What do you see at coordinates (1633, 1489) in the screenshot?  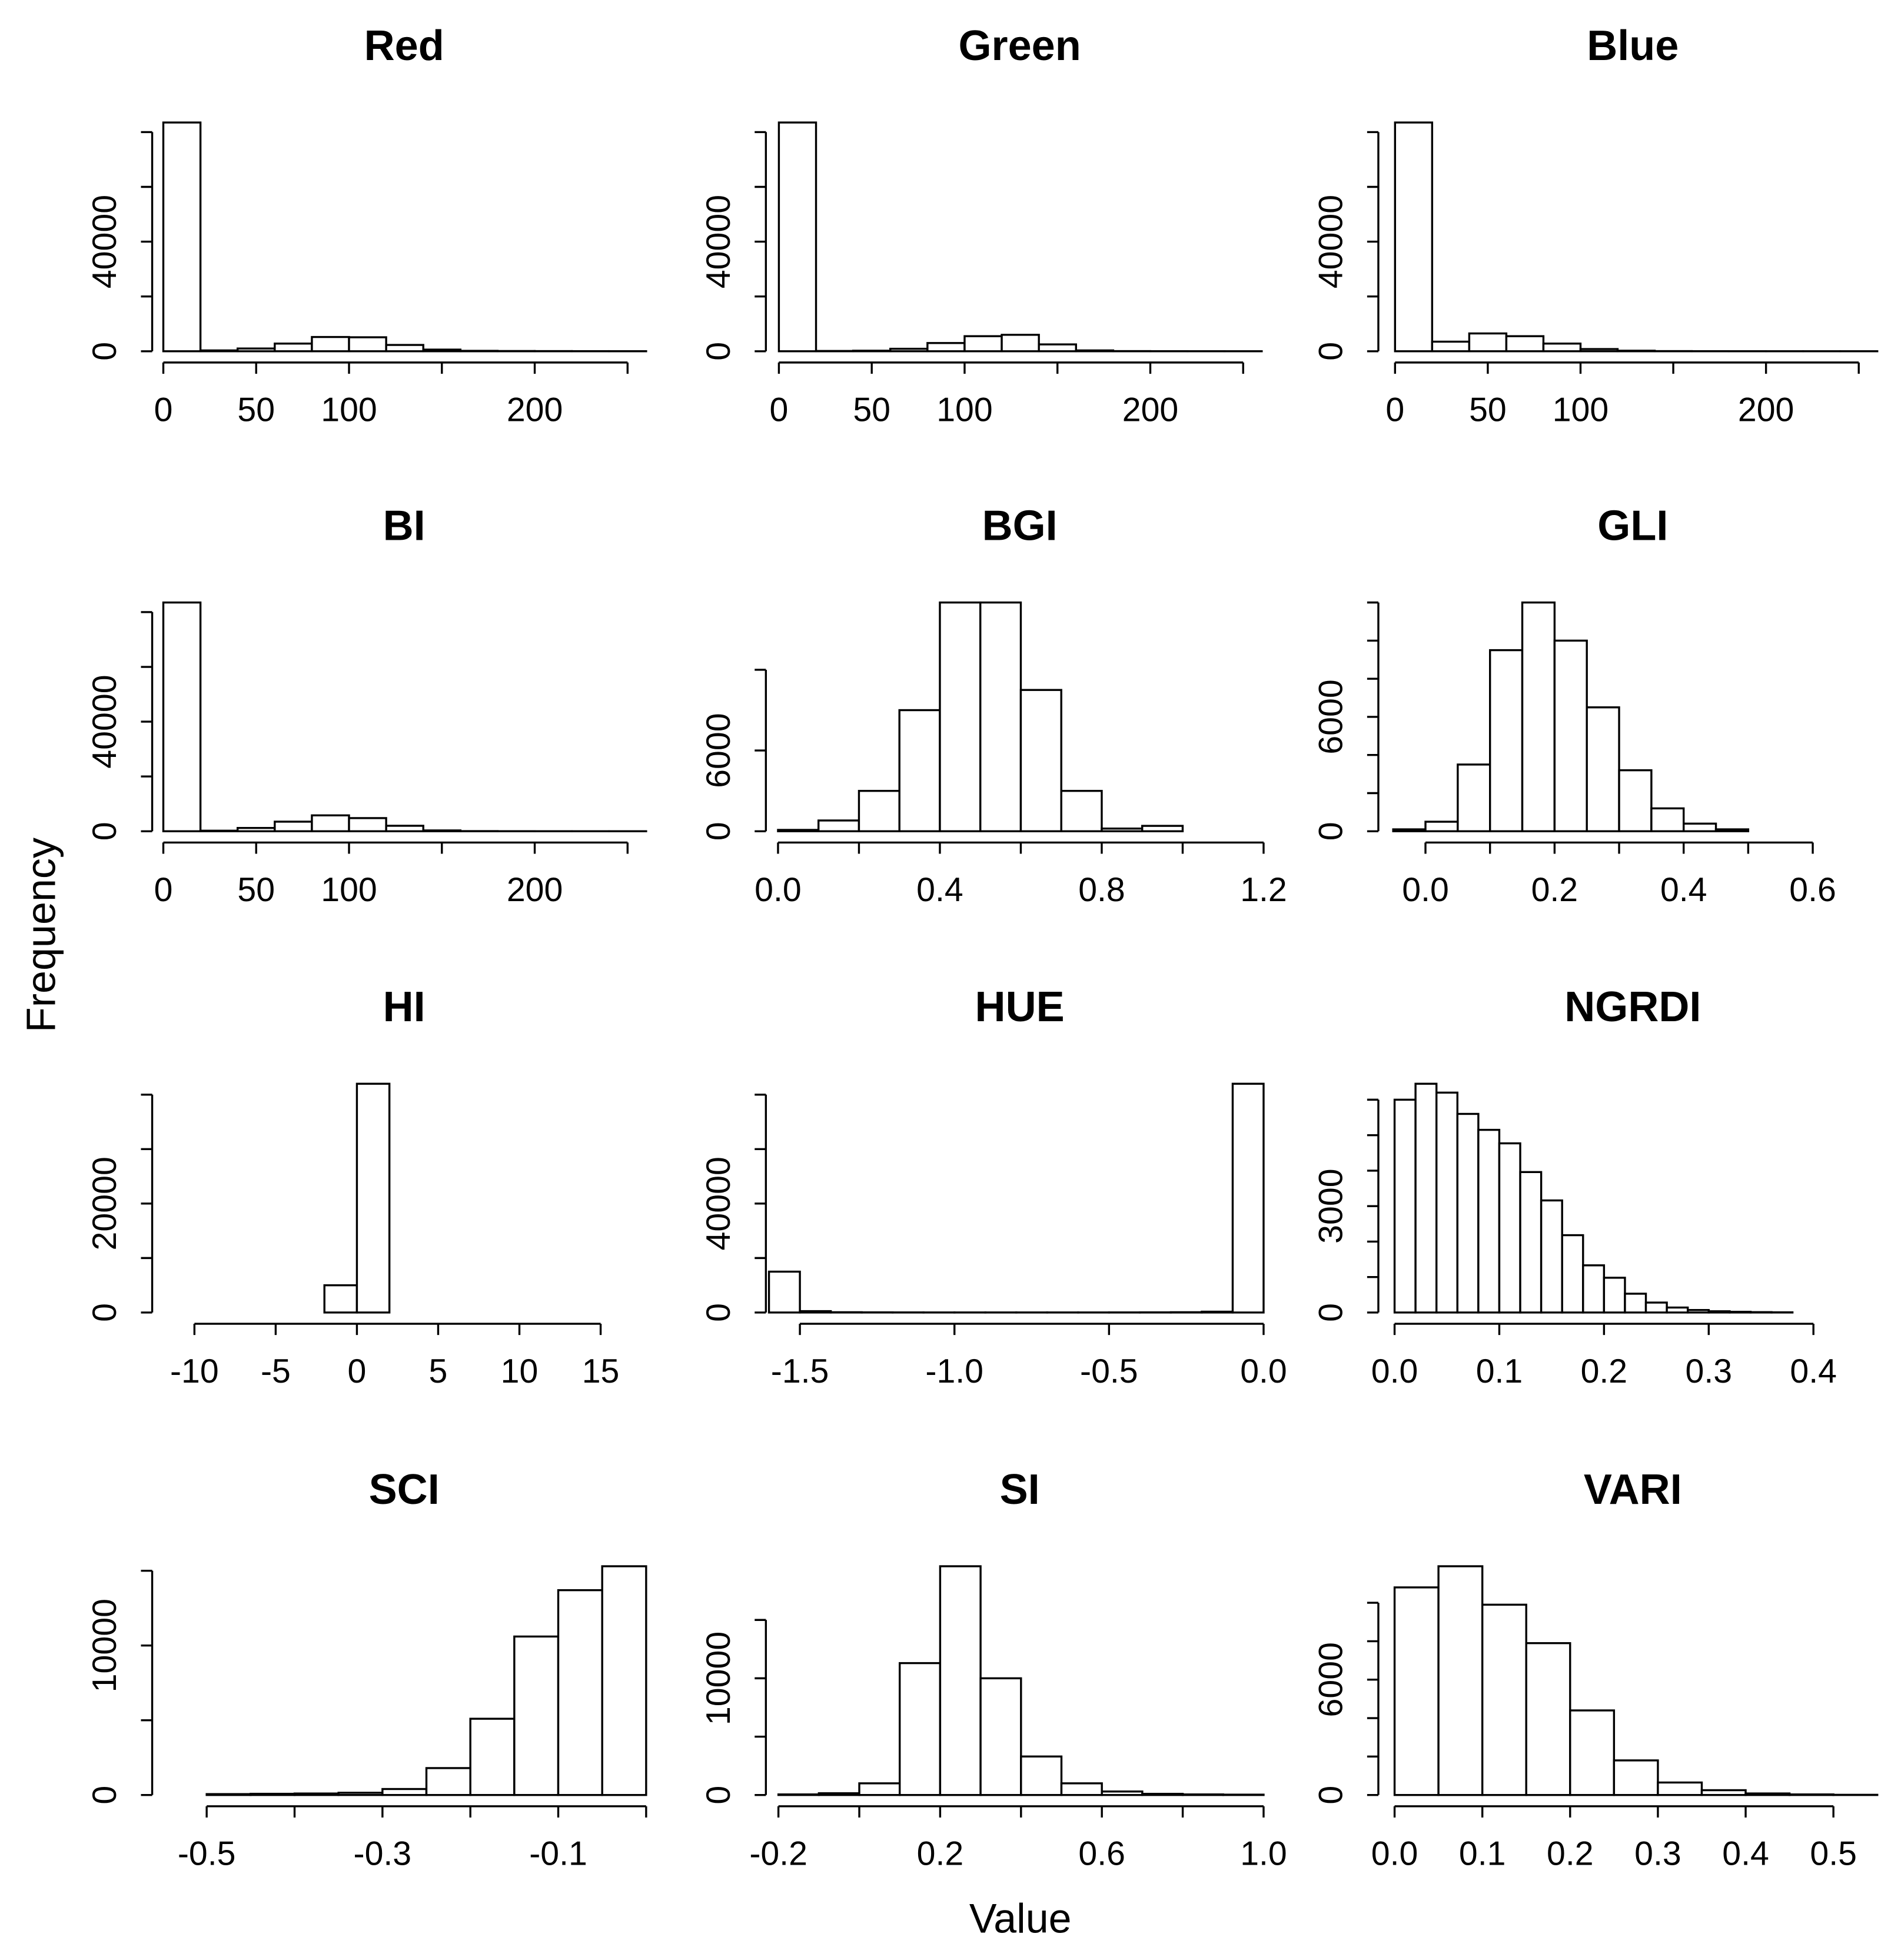 I see `panel-title: VARI` at bounding box center [1633, 1489].